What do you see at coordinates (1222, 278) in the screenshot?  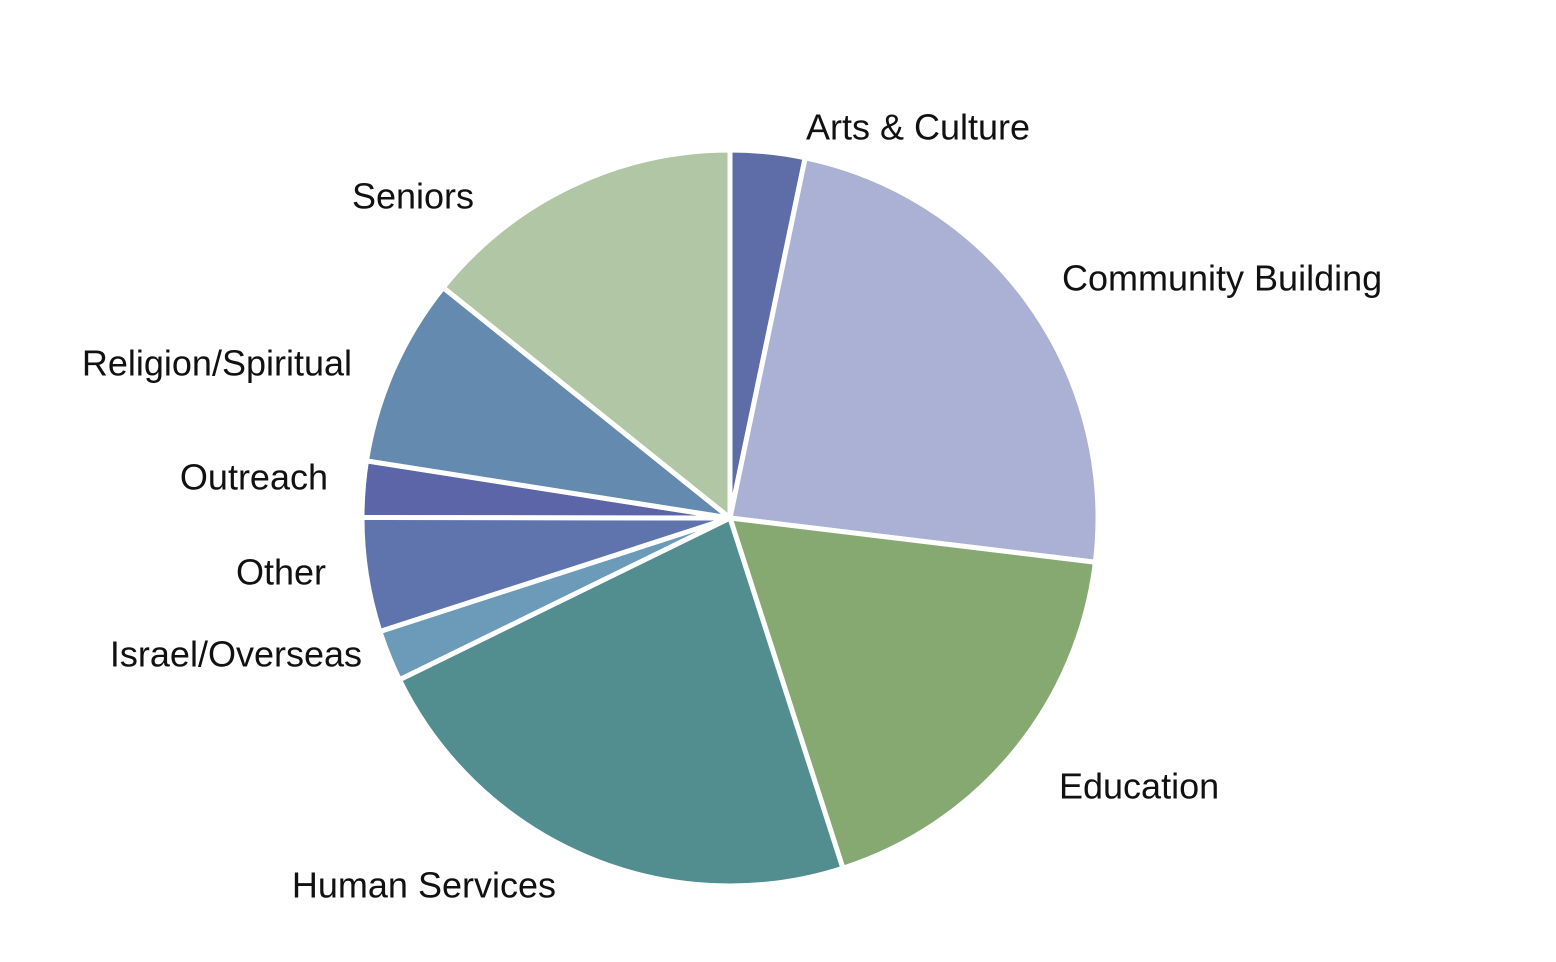 I see `slice-label-community-building: Community Building` at bounding box center [1222, 278].